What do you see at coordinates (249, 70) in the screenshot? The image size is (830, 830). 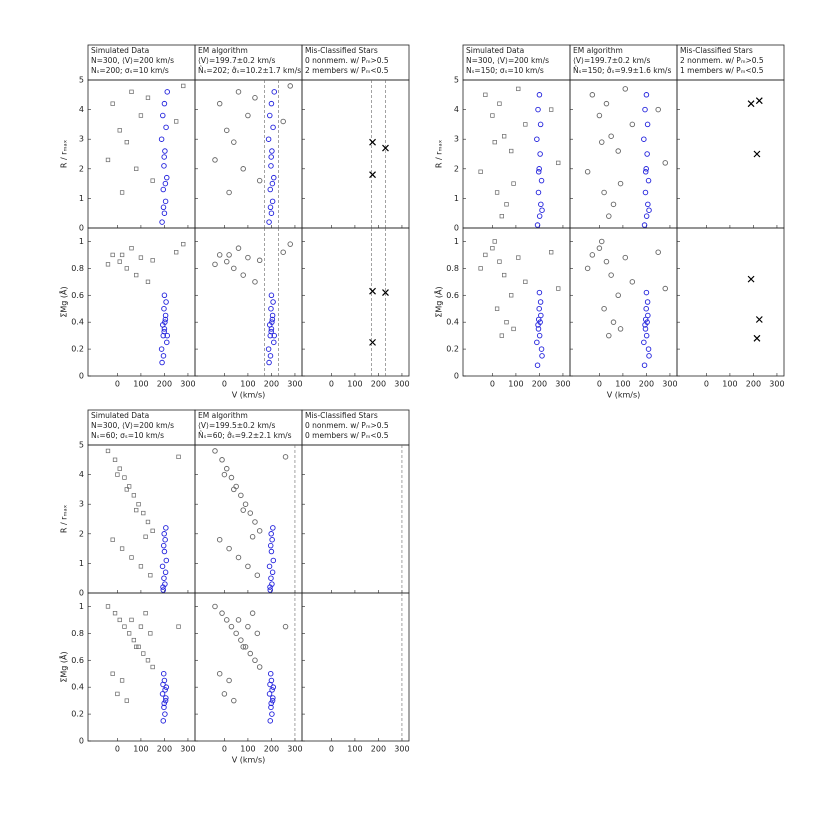 I see `header-text: N̂ₛ=202; σ̂ₛ=10.2±1.7 km/s` at bounding box center [249, 70].